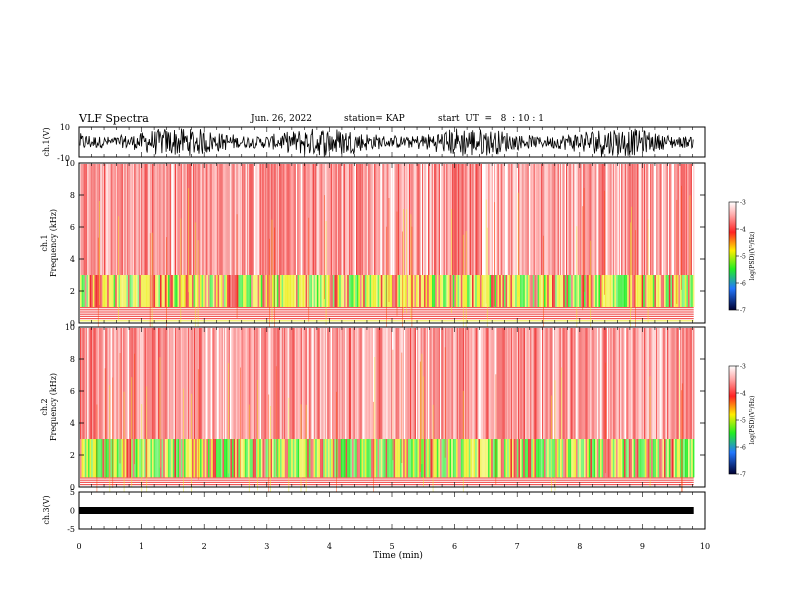 The width and height of the screenshot is (792, 612). Describe the element at coordinates (743, 475) in the screenshot. I see `colorbar-tick-label: -7` at that location.